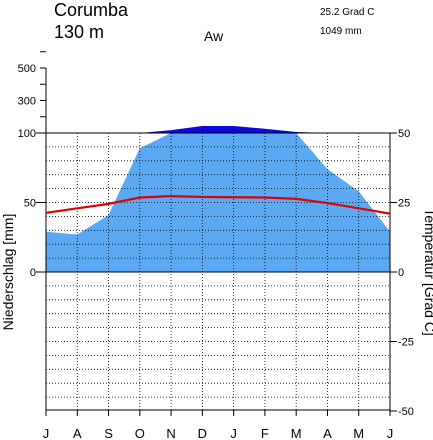 The height and width of the screenshot is (440, 433). What do you see at coordinates (347, 12) in the screenshot?
I see `mean-temperature: 25.2 Grad C` at bounding box center [347, 12].